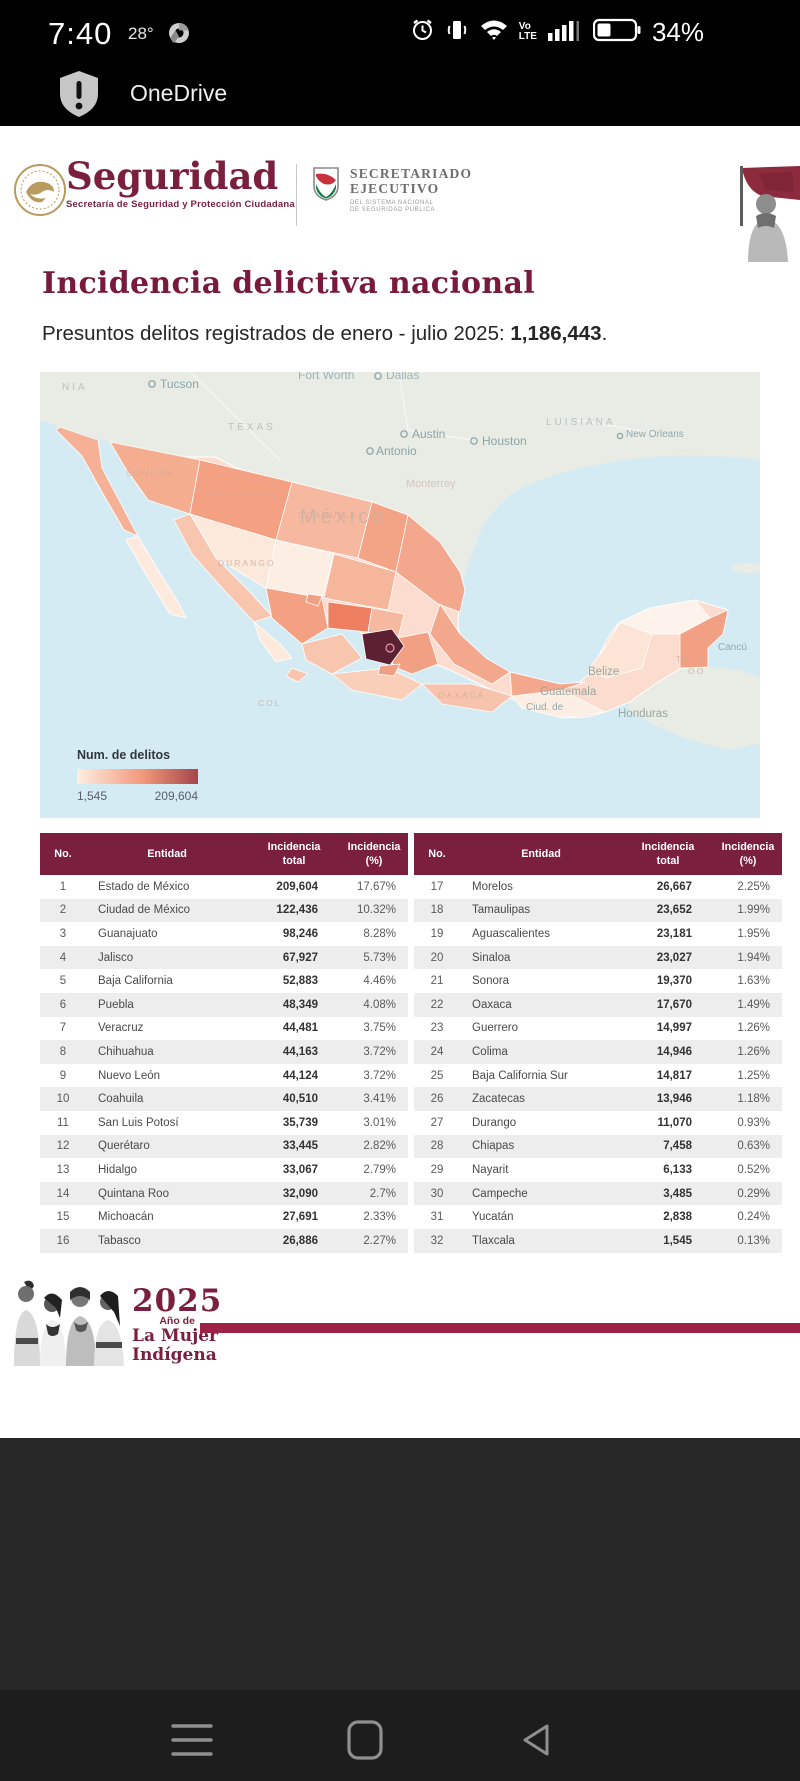 The width and height of the screenshot is (800, 1781). What do you see at coordinates (598, 1052) in the screenshot?
I see `table-row: 24 Colima 14,946 1.26%` at bounding box center [598, 1052].